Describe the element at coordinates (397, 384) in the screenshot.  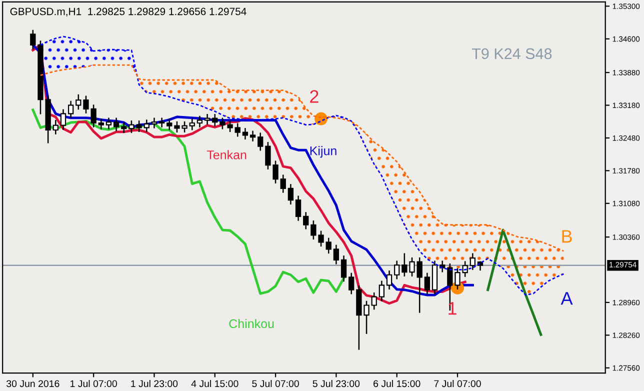
I see `x-tick-label: 6 Jul 15:00` at that location.